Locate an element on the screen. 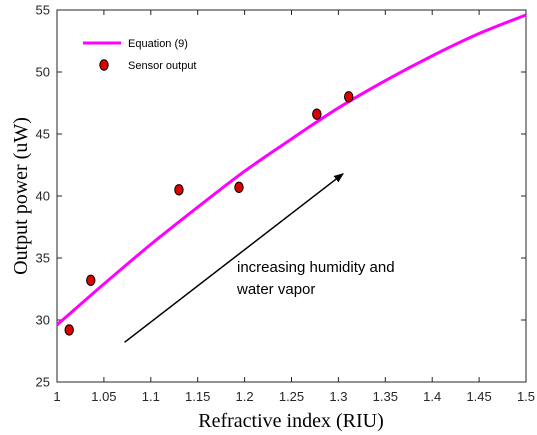 The height and width of the screenshot is (435, 537). x-tick-label: 1.1 is located at coordinates (151, 396).